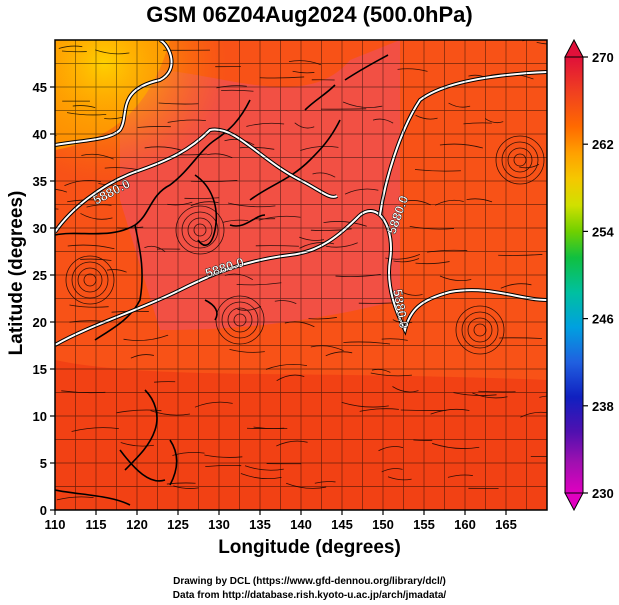 The height and width of the screenshot is (605, 619). What do you see at coordinates (40, 228) in the screenshot?
I see `y-tick-label: 30` at bounding box center [40, 228].